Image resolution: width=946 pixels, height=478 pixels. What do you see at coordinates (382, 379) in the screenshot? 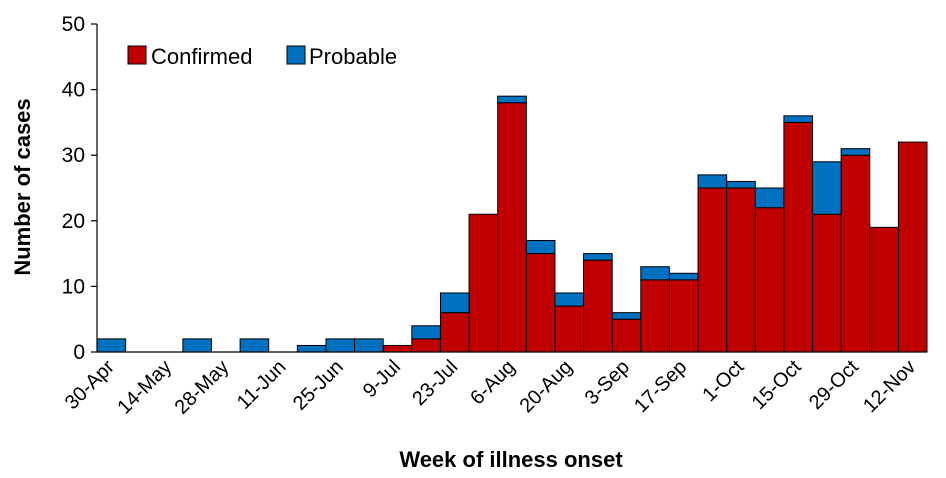
I see `x-tick-label: 9-Jul` at bounding box center [382, 379].